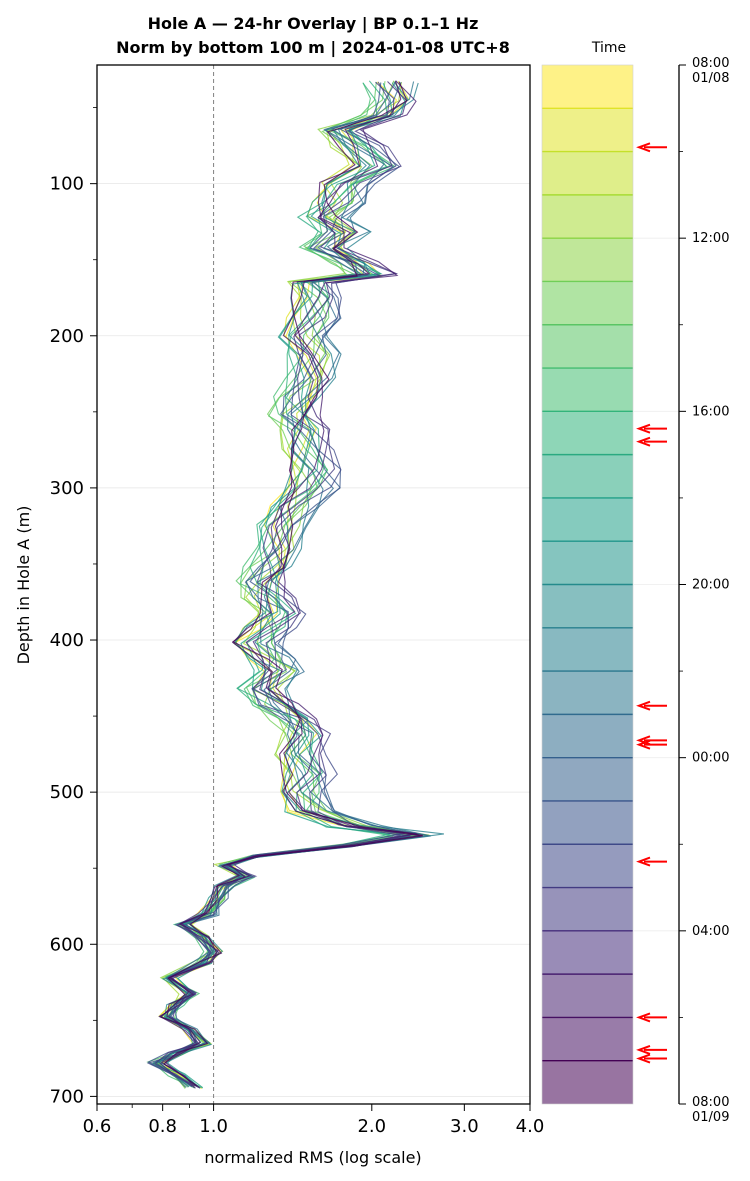 This screenshot has height=1181, width=750. I want to click on y-axis-ticks: 100 200 300 400 500 600 700, so click(73, 607).